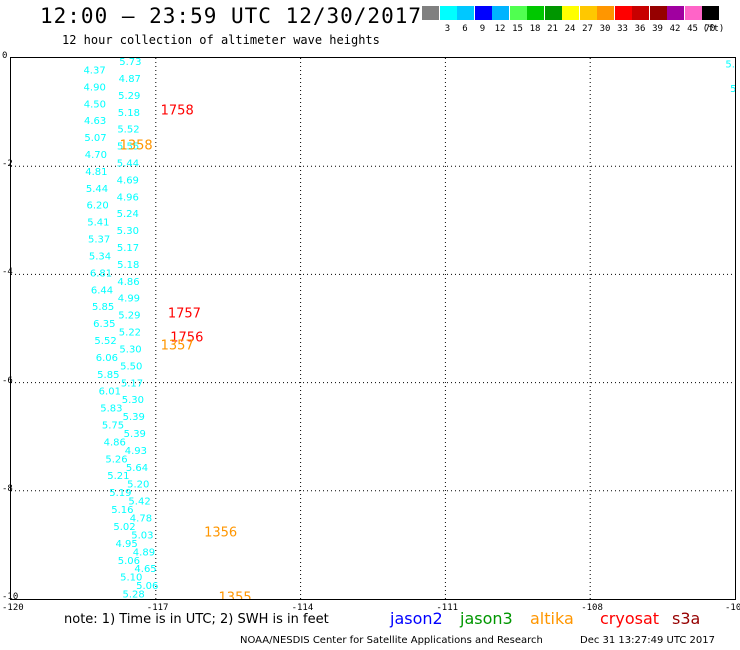 Image resolution: width=740 pixels, height=650 pixels. I want to click on wave-height-value: 5.34, so click(100, 256).